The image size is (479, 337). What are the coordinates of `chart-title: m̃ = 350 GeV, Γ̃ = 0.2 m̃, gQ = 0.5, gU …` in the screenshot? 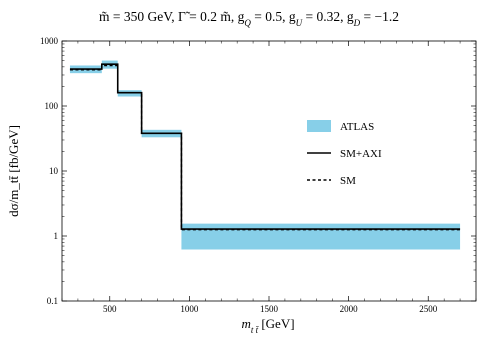 It's located at (249, 18).